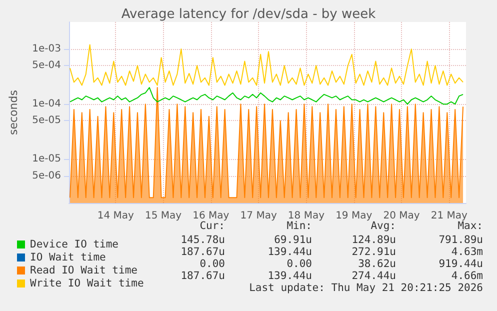 This screenshot has width=497, height=311. Describe the element at coordinates (374, 252) in the screenshot. I see `text: 272.91u` at that location.